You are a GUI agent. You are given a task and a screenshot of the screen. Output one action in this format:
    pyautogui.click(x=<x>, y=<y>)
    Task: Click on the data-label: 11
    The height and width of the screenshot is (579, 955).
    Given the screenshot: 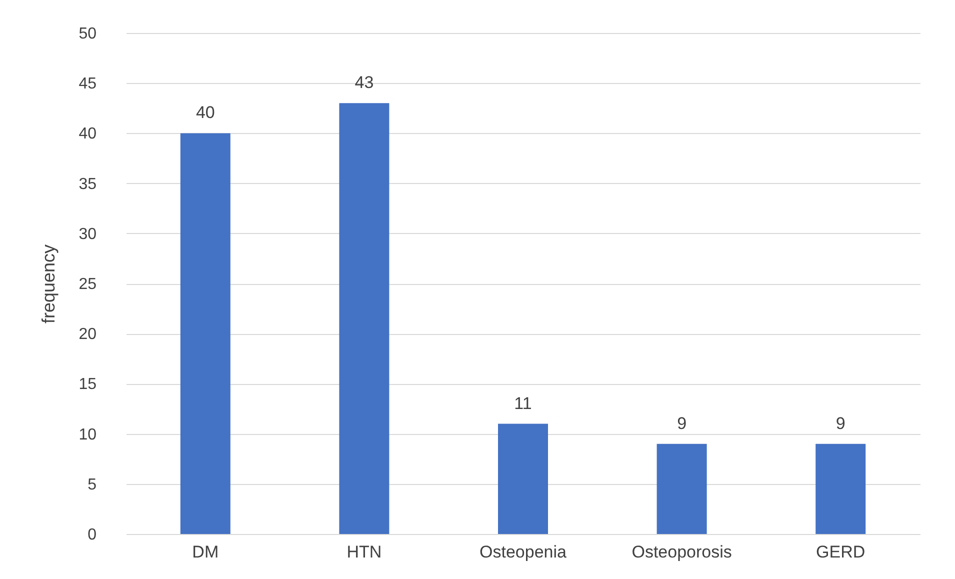 What is the action you would take?
    pyautogui.click(x=523, y=403)
    